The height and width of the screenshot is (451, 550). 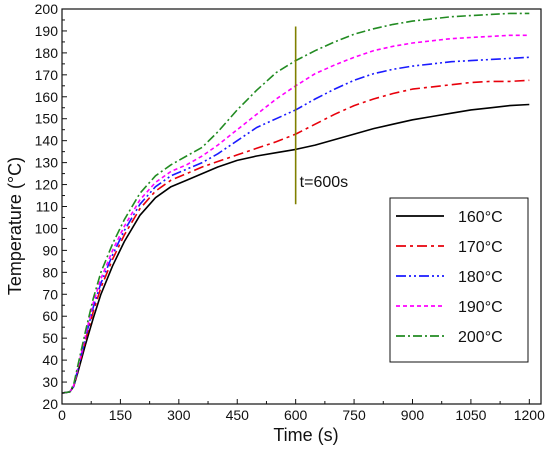 What do you see at coordinates (480, 247) in the screenshot?
I see `legend-label-1: 170°C` at bounding box center [480, 247].